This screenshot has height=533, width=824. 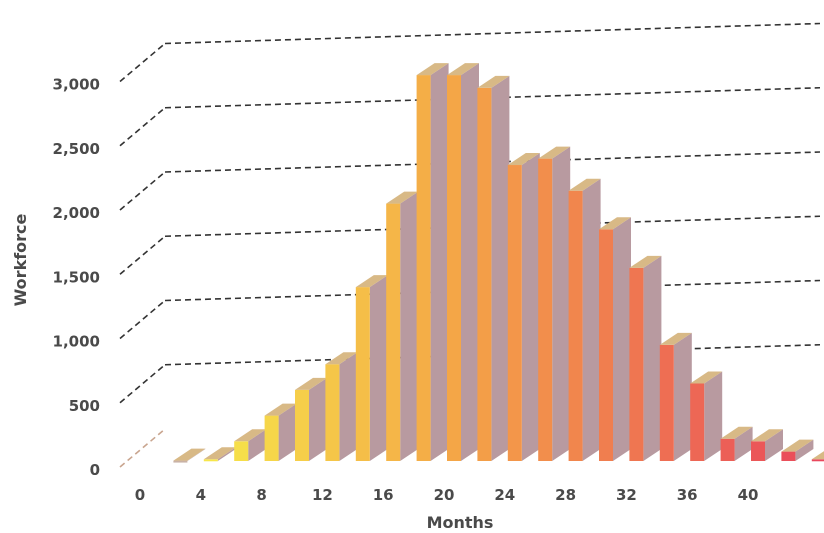 I want to click on x-tick-label: 40, so click(x=748, y=495).